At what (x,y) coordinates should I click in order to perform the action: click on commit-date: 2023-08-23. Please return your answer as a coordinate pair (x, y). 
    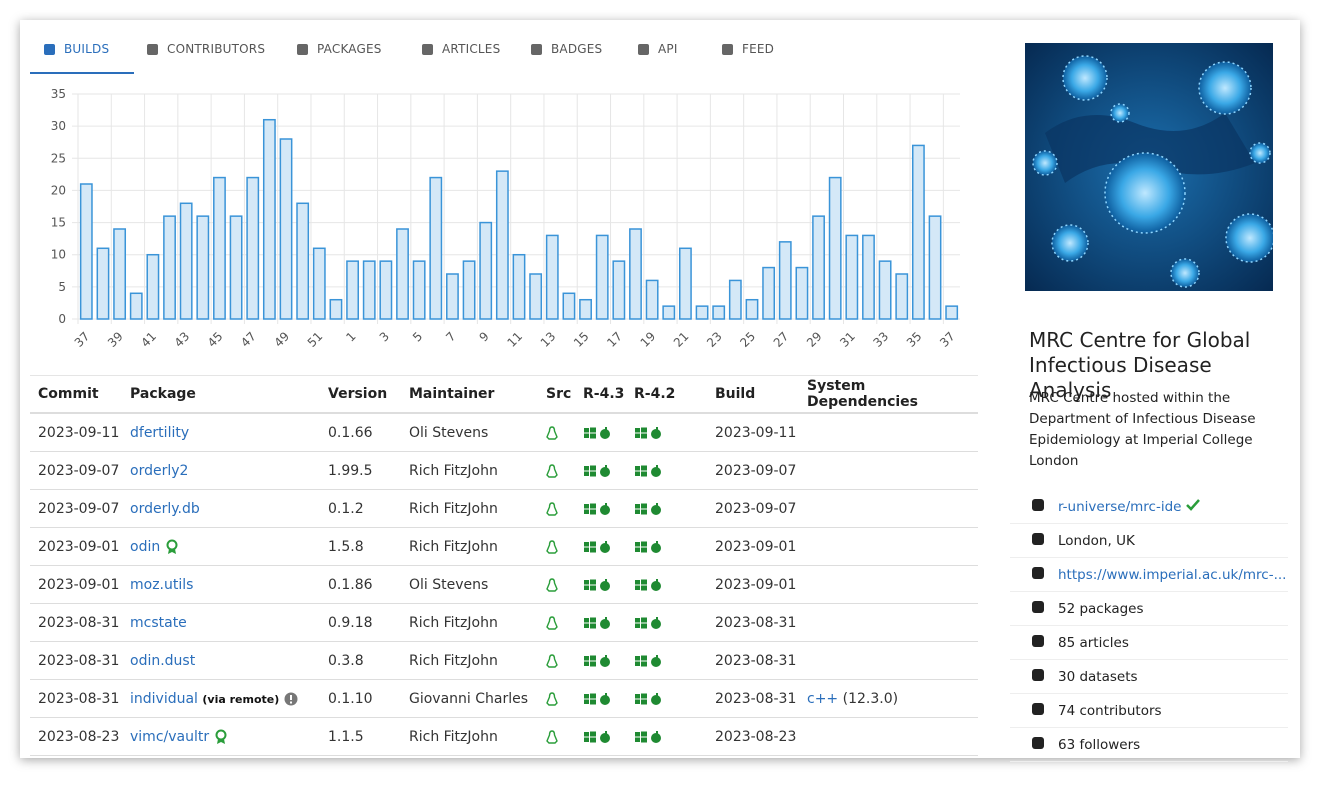
    Looking at the image, I should click on (76, 736).